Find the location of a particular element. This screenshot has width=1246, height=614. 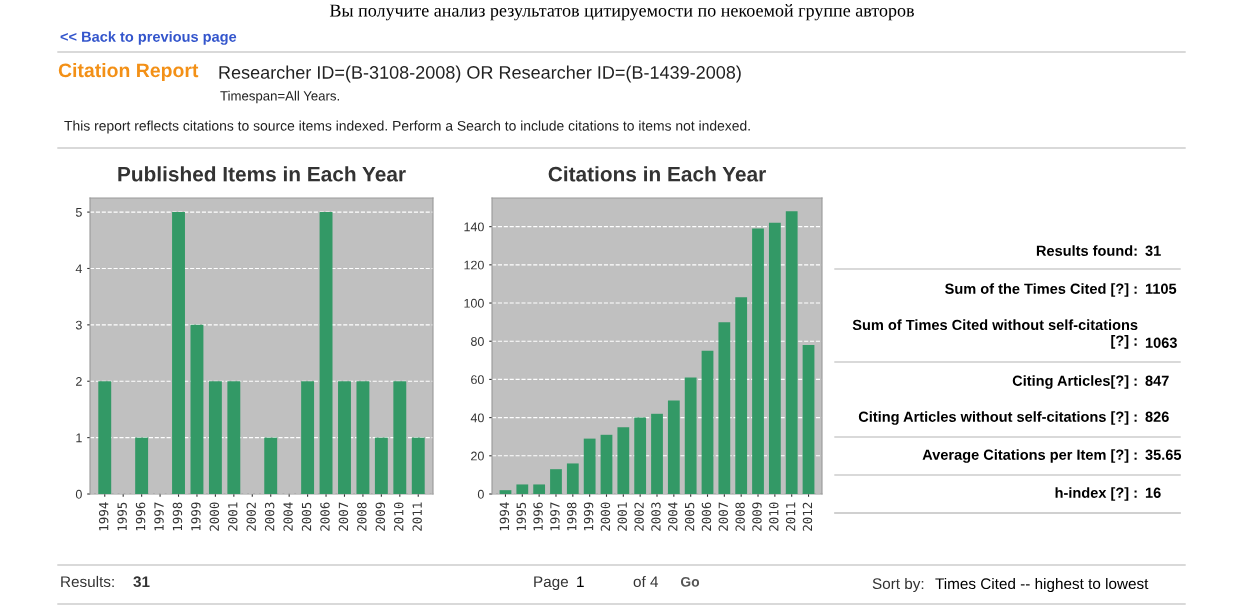

text: 1 is located at coordinates (580, 581).